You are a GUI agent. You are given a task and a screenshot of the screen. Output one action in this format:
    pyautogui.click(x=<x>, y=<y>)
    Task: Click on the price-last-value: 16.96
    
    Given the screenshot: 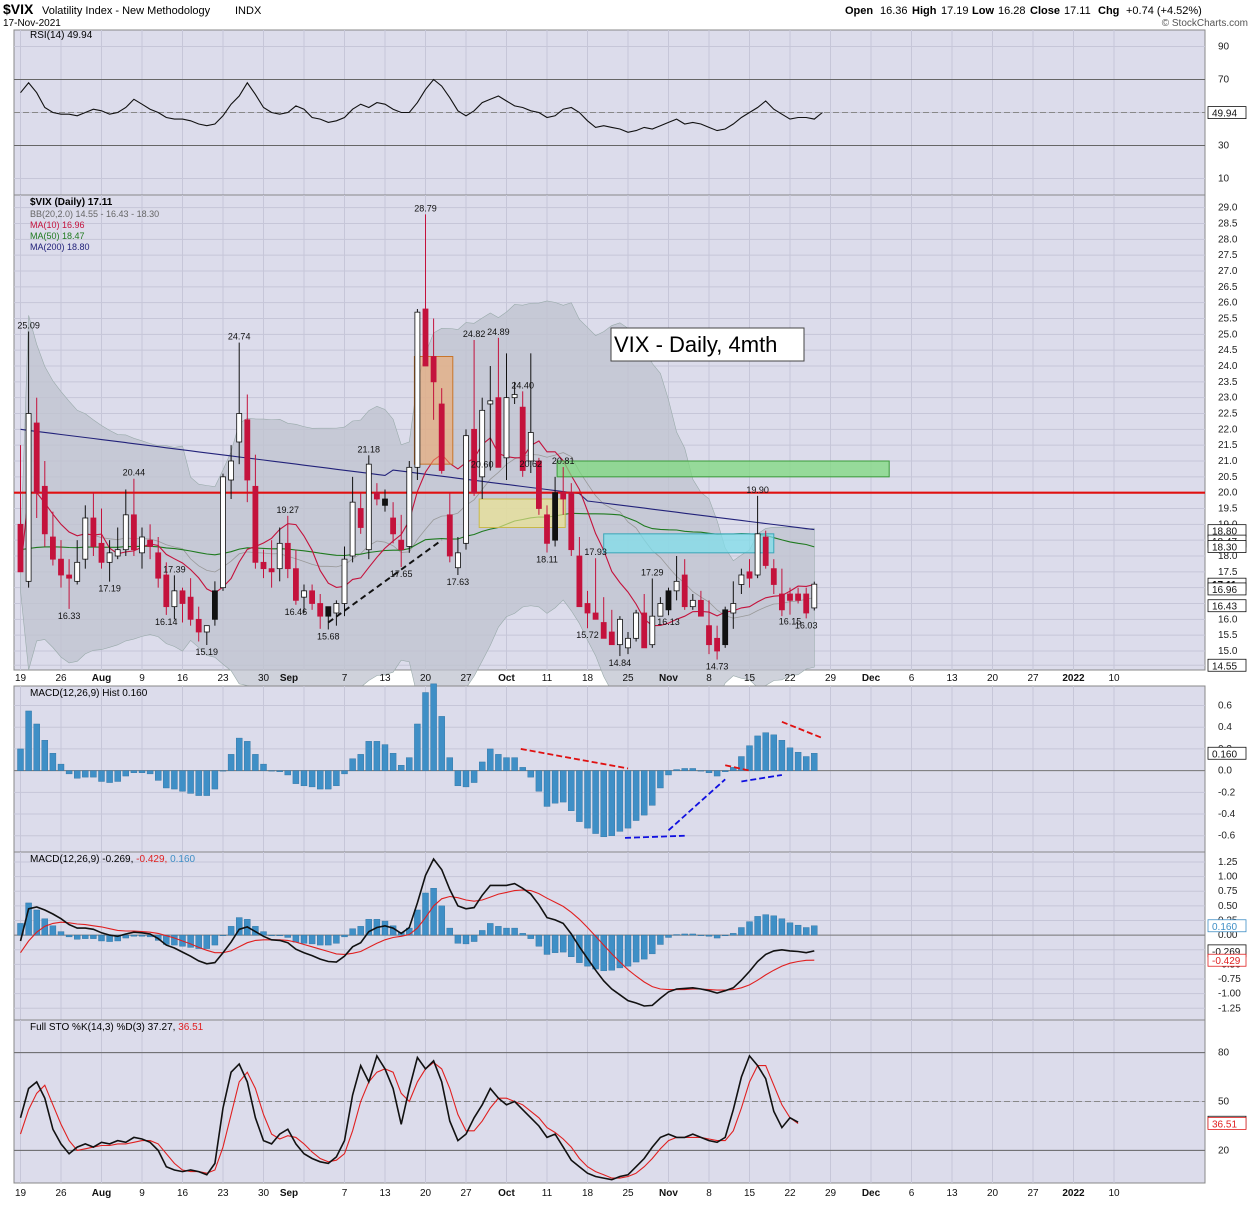 What is the action you would take?
    pyautogui.click(x=1224, y=590)
    